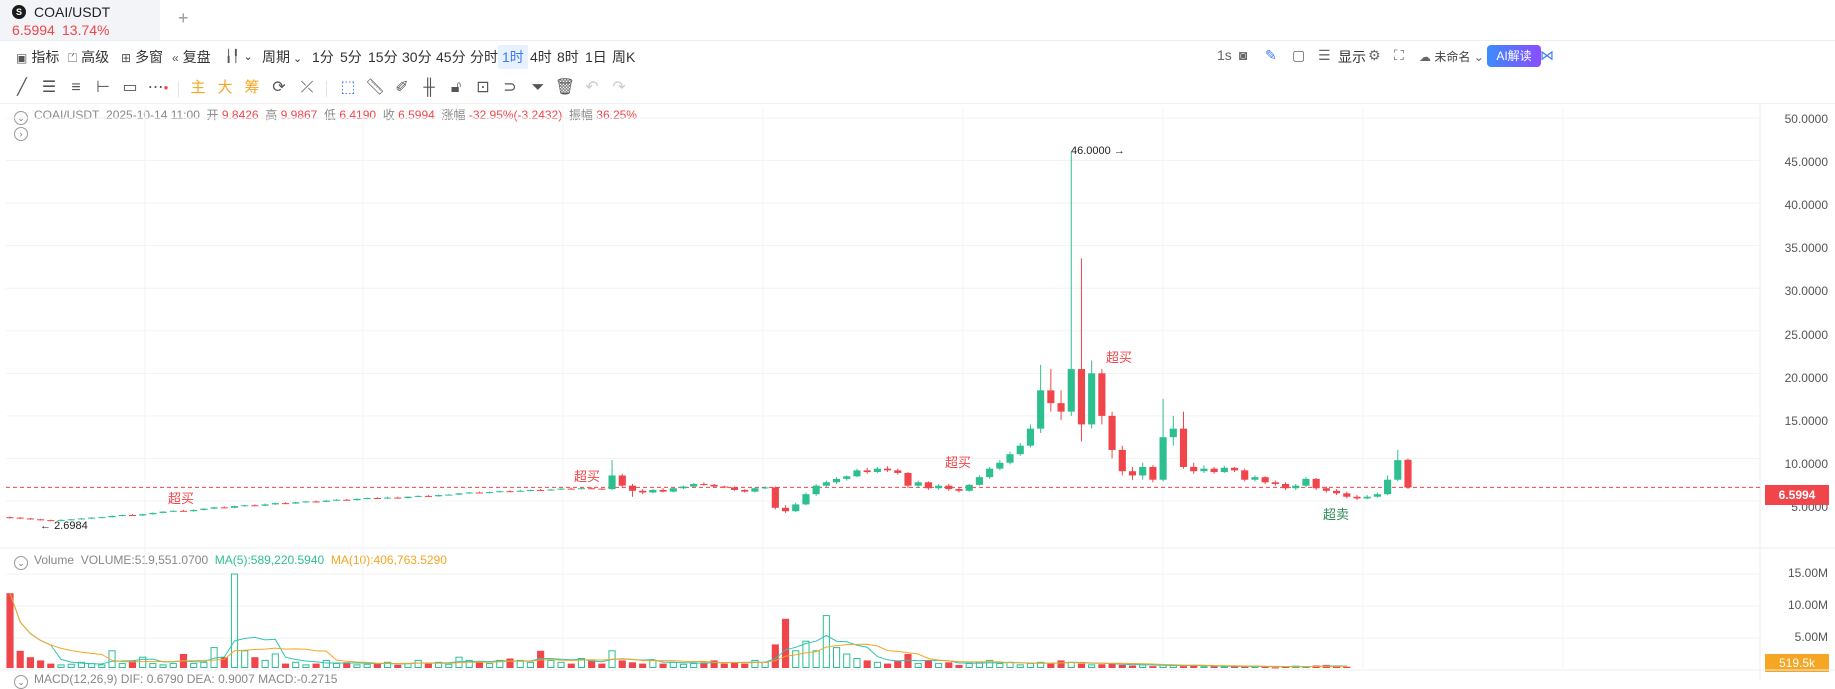 This screenshot has width=1835, height=689. Describe the element at coordinates (196, 57) in the screenshot. I see `replay-label: 复盘` at that location.